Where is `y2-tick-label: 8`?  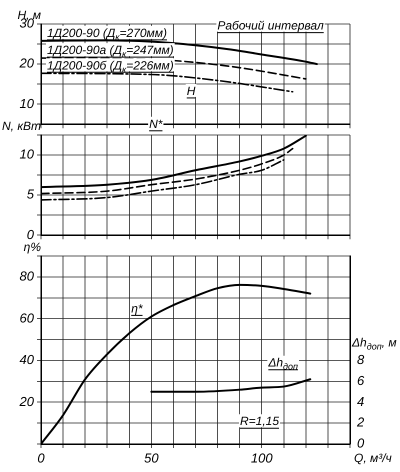 y2-tick-label: 8 is located at coordinates (361, 360).